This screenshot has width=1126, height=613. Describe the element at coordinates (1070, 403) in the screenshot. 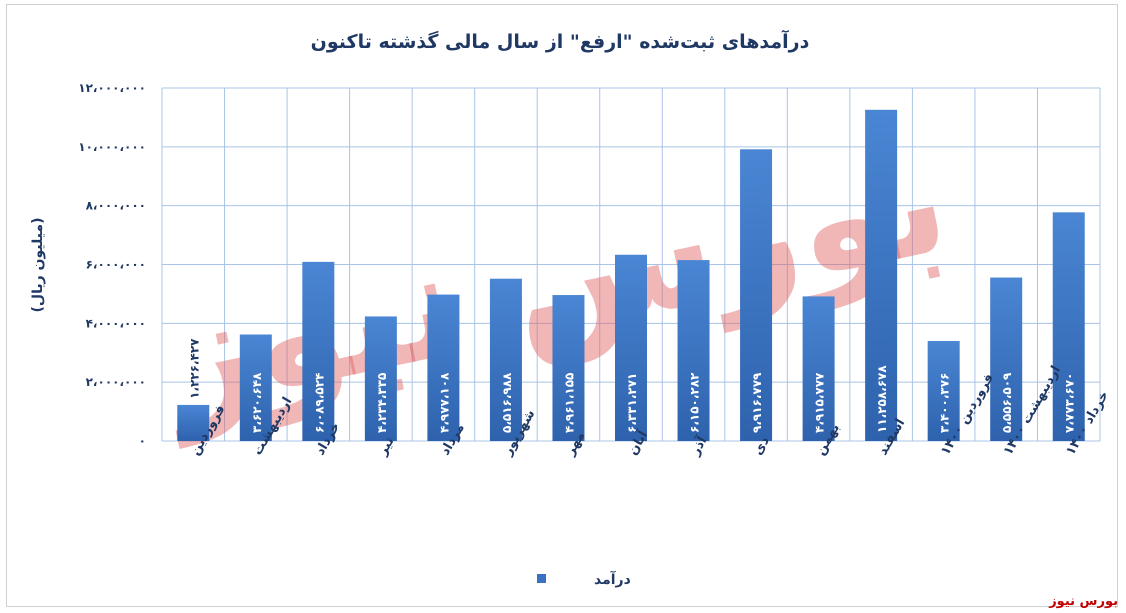

I see `bar-value-label: ۷،۷۷۳،۶۷۰` at that location.